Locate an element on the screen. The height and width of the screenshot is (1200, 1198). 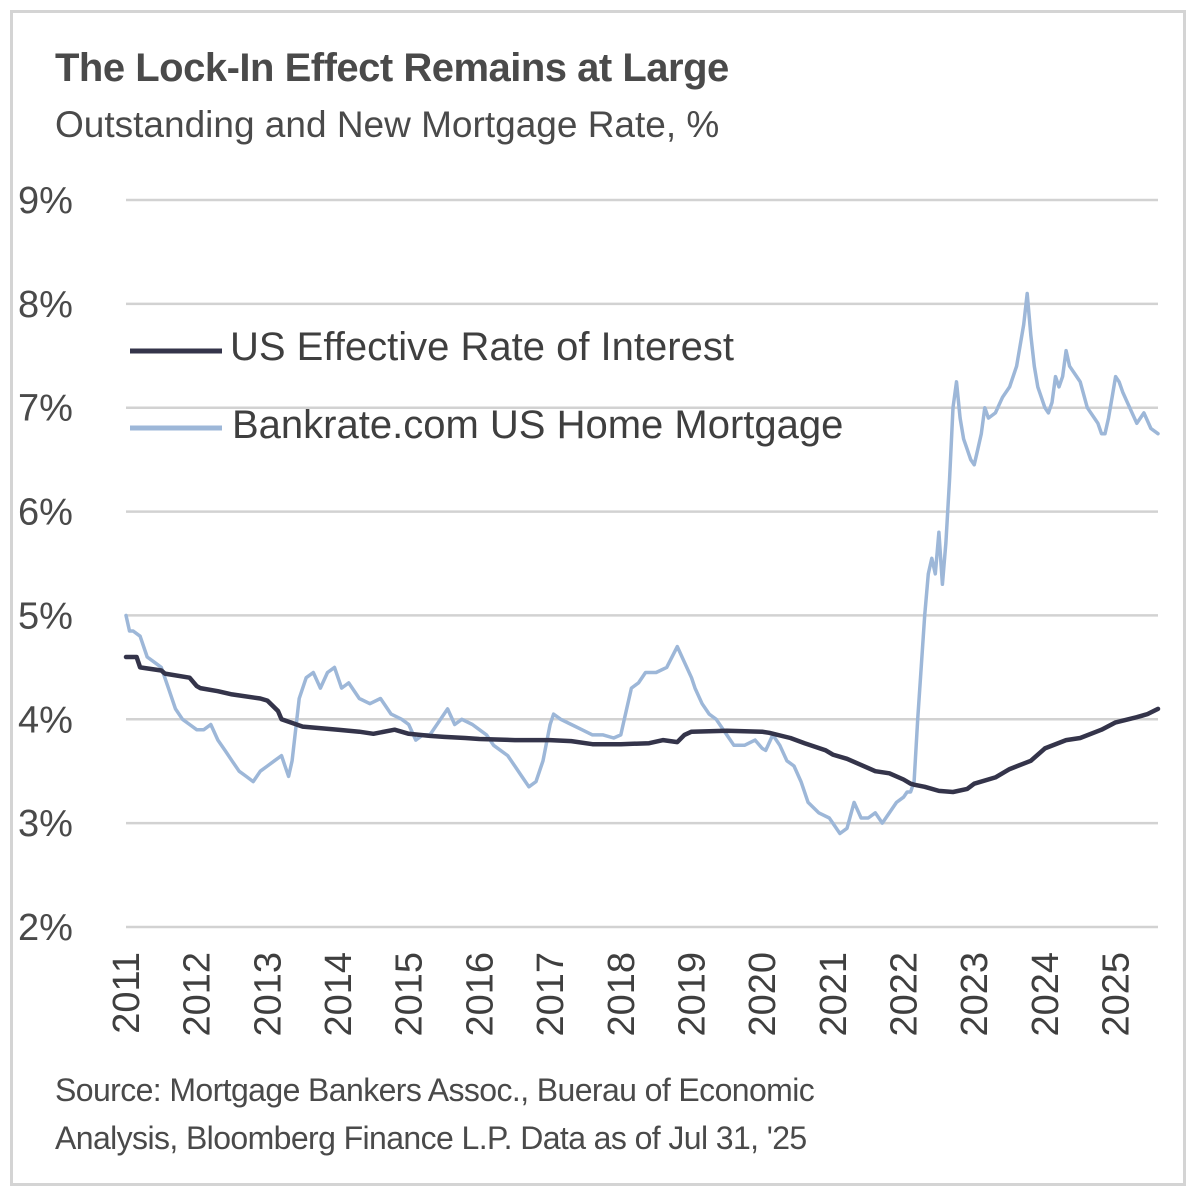
y-tick-label: 2% is located at coordinates (45, 928).